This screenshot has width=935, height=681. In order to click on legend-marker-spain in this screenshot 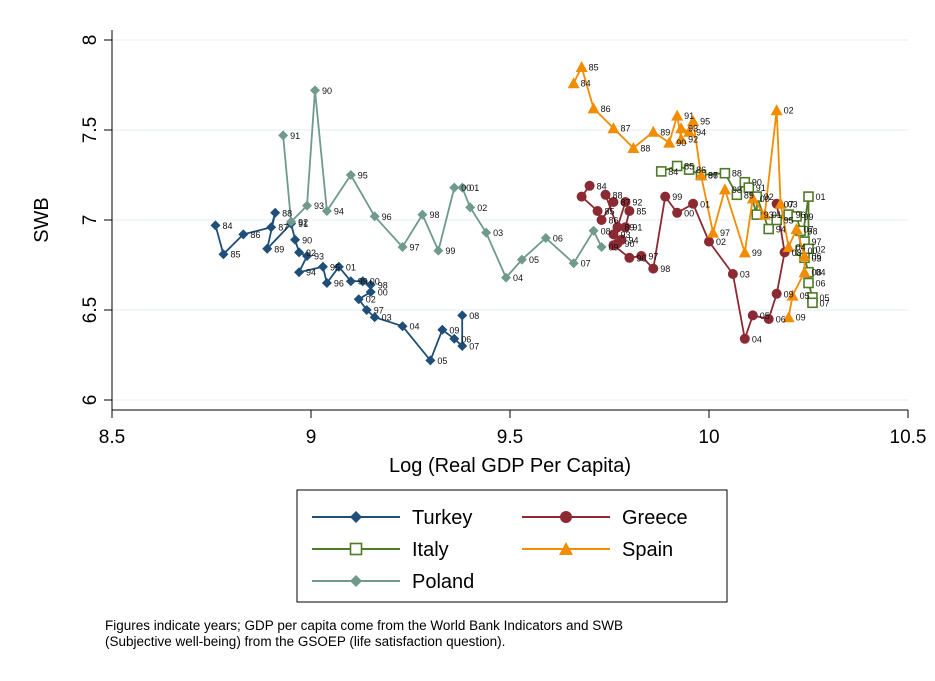, I will do `click(566, 548)`.